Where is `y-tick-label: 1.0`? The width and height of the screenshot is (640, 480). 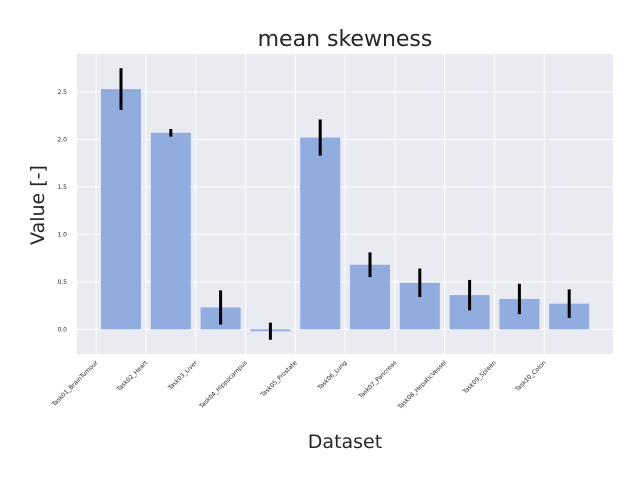
y-tick-label: 1.0 is located at coordinates (62, 234).